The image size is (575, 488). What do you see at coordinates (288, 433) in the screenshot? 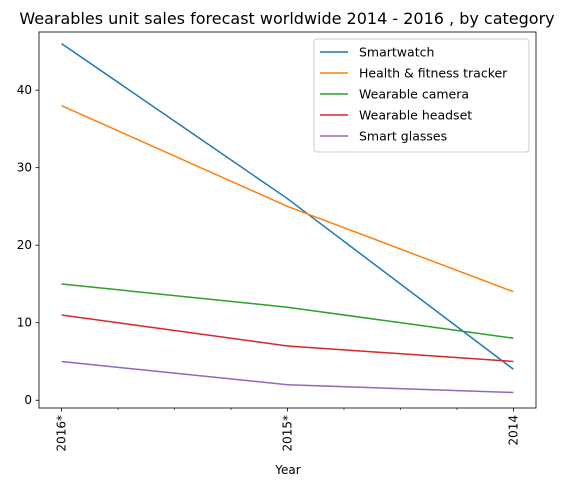
I see `x-tick-label-1: 2015*` at bounding box center [288, 433].